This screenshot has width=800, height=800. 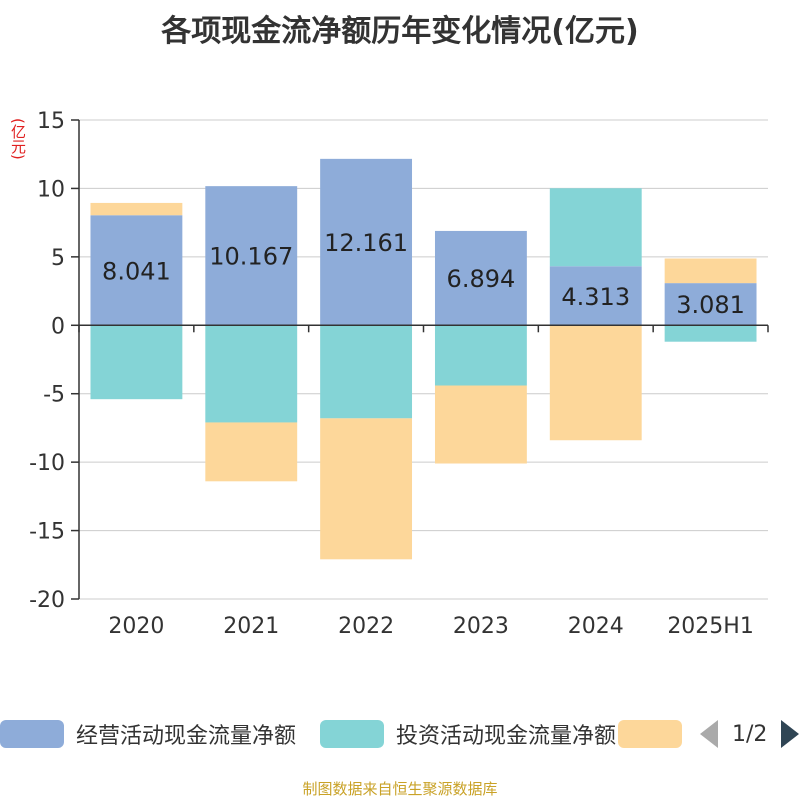 I want to click on legend-item-investing: 投资活动现金流量净额, so click(x=468, y=734).